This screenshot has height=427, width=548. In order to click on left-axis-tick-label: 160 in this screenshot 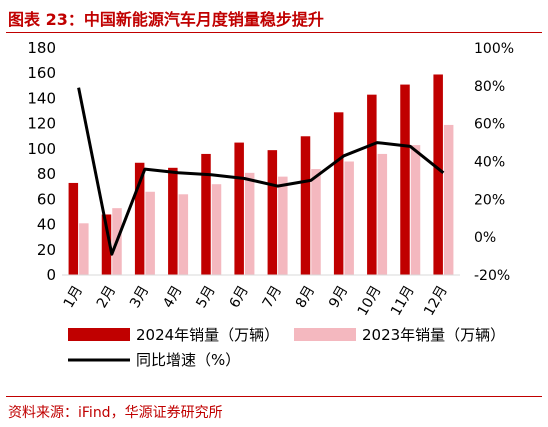, I will do `click(41, 73)`.